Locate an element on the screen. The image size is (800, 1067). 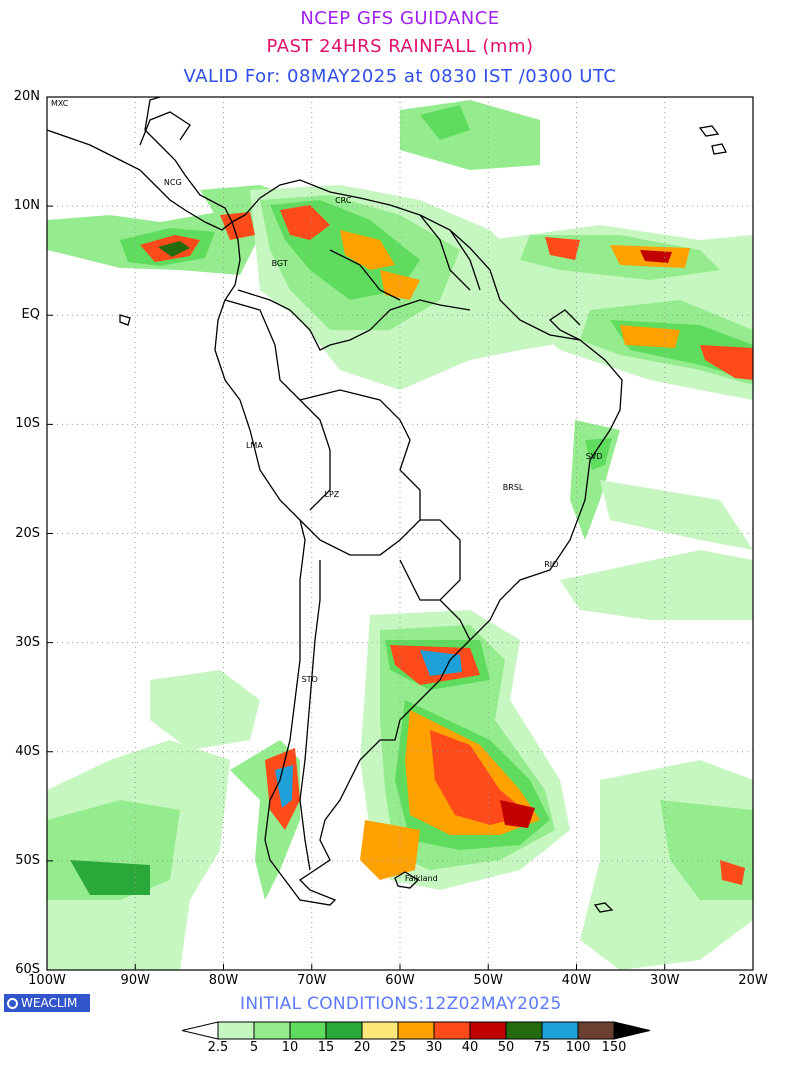
city-label: SVD is located at coordinates (594, 457).